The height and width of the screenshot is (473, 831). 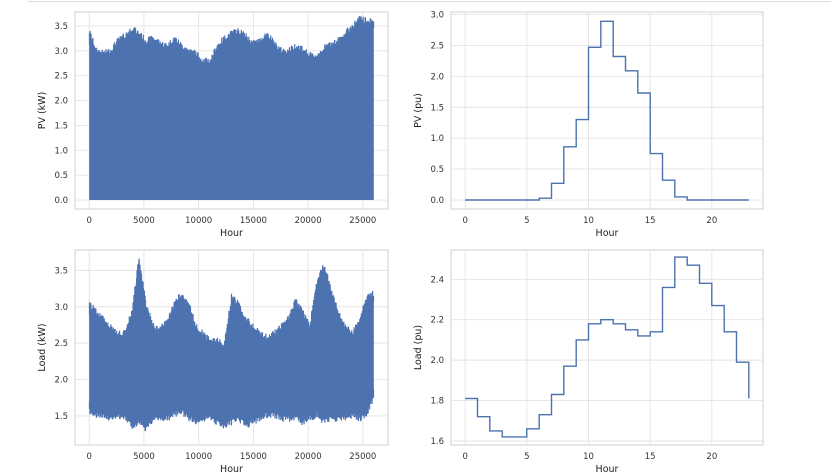 What do you see at coordinates (711, 457) in the screenshot?
I see `load-pu-xtick-label: 20` at bounding box center [711, 457].